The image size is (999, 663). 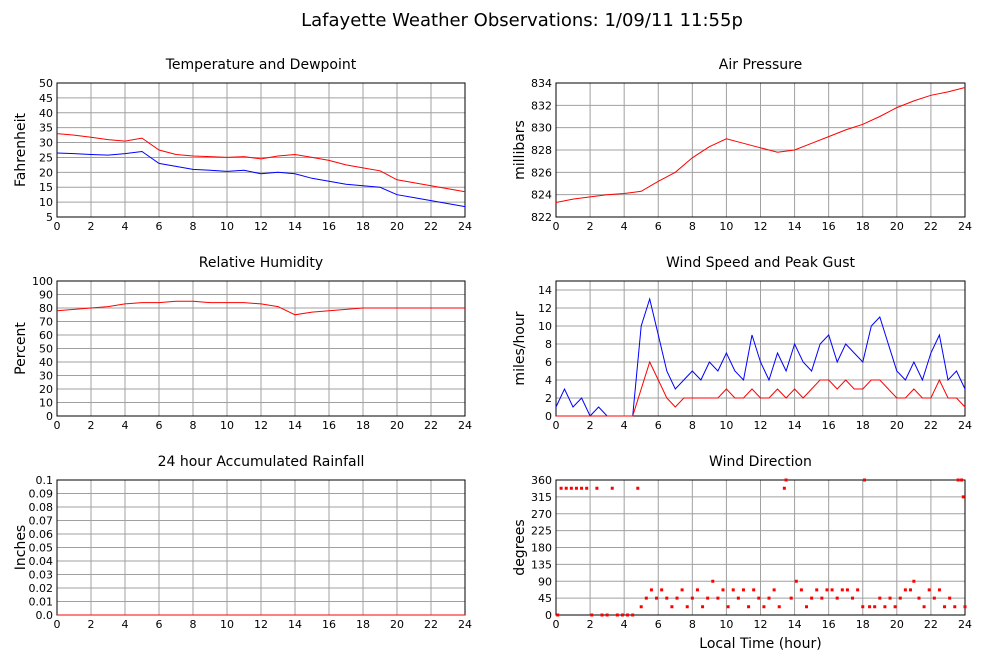 I want to click on y-tick-label: 15, so click(x=46, y=187).